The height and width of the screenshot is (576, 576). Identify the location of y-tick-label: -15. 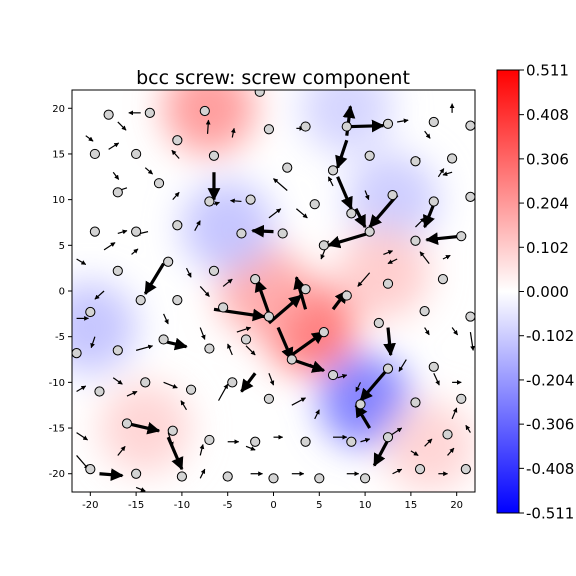
(57, 429).